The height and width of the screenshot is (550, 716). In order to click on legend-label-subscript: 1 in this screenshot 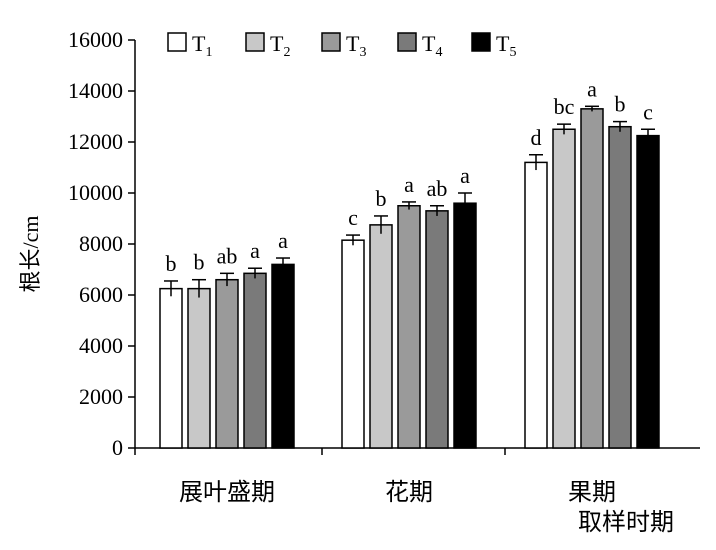, I will do `click(208, 52)`.